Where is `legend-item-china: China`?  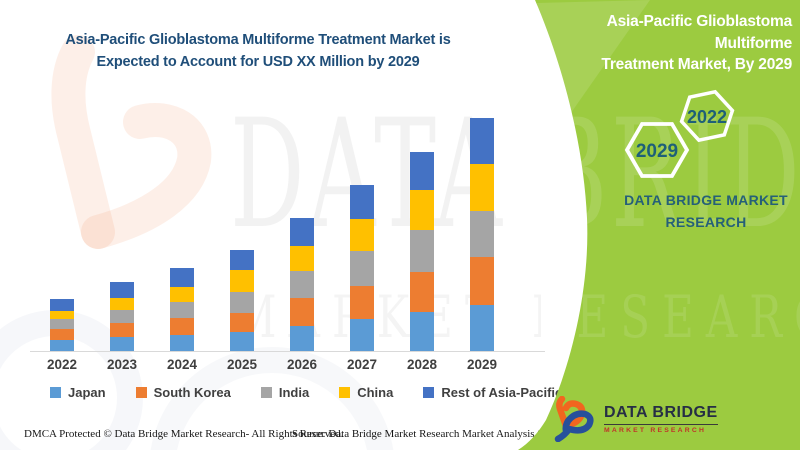 legend-item-china: China is located at coordinates (366, 392).